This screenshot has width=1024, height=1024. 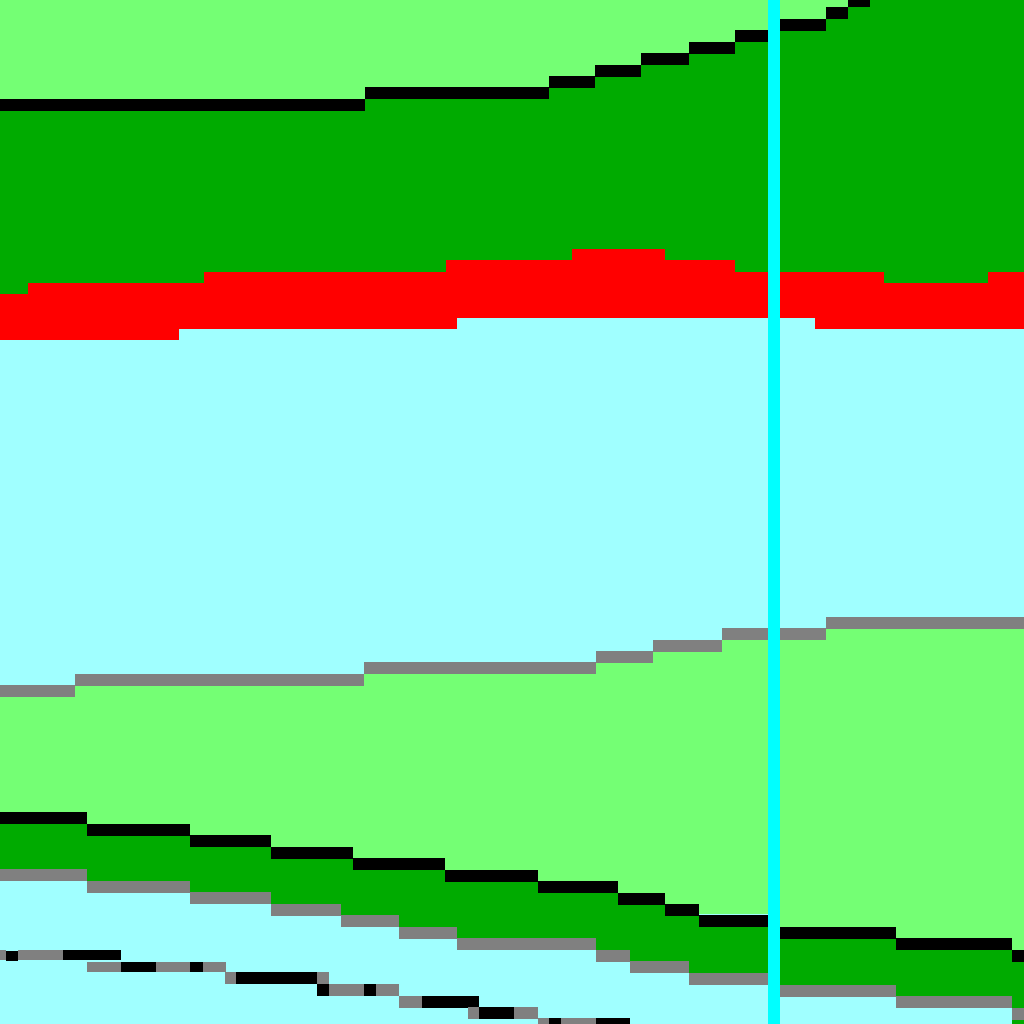 What do you see at coordinates (506, 952) in the screenshot?
I see `bottom-water-band` at bounding box center [506, 952].